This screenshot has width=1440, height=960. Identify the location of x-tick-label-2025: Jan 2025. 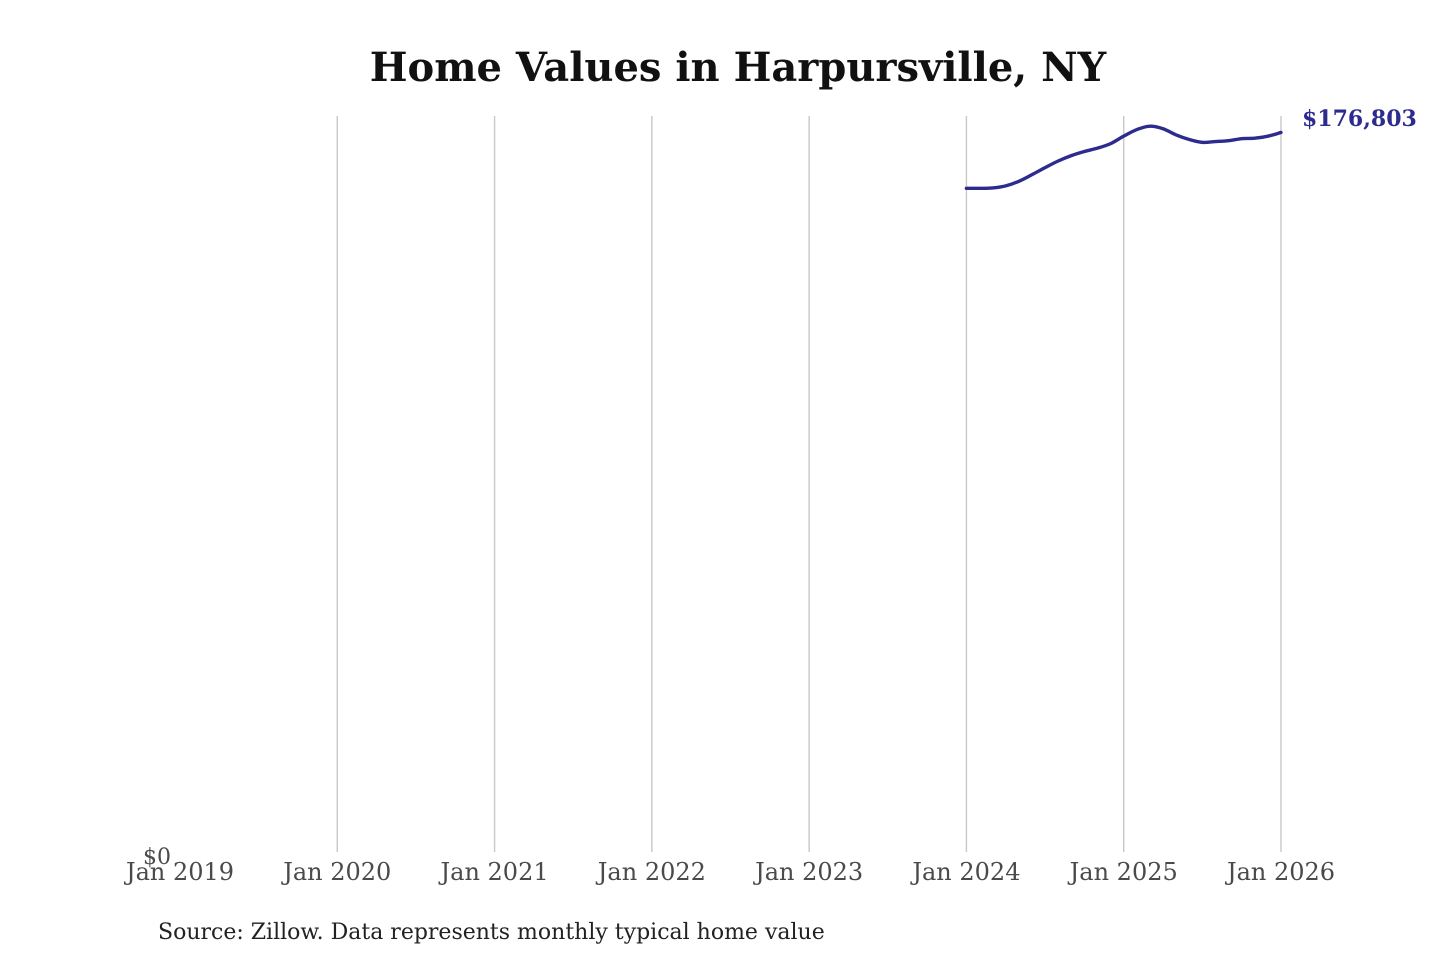
(1122, 872).